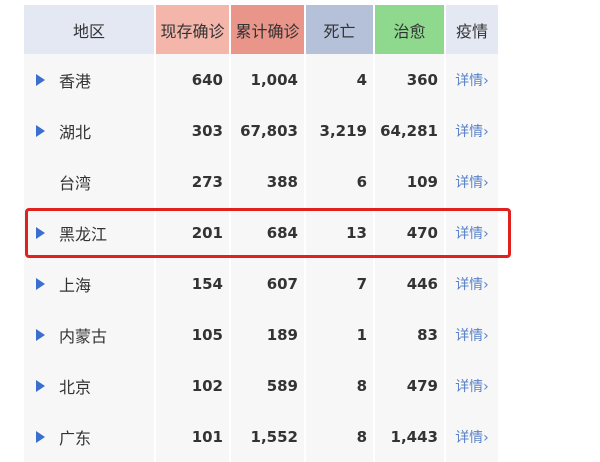  I want to click on region-cell: 香港, so click(90, 79).